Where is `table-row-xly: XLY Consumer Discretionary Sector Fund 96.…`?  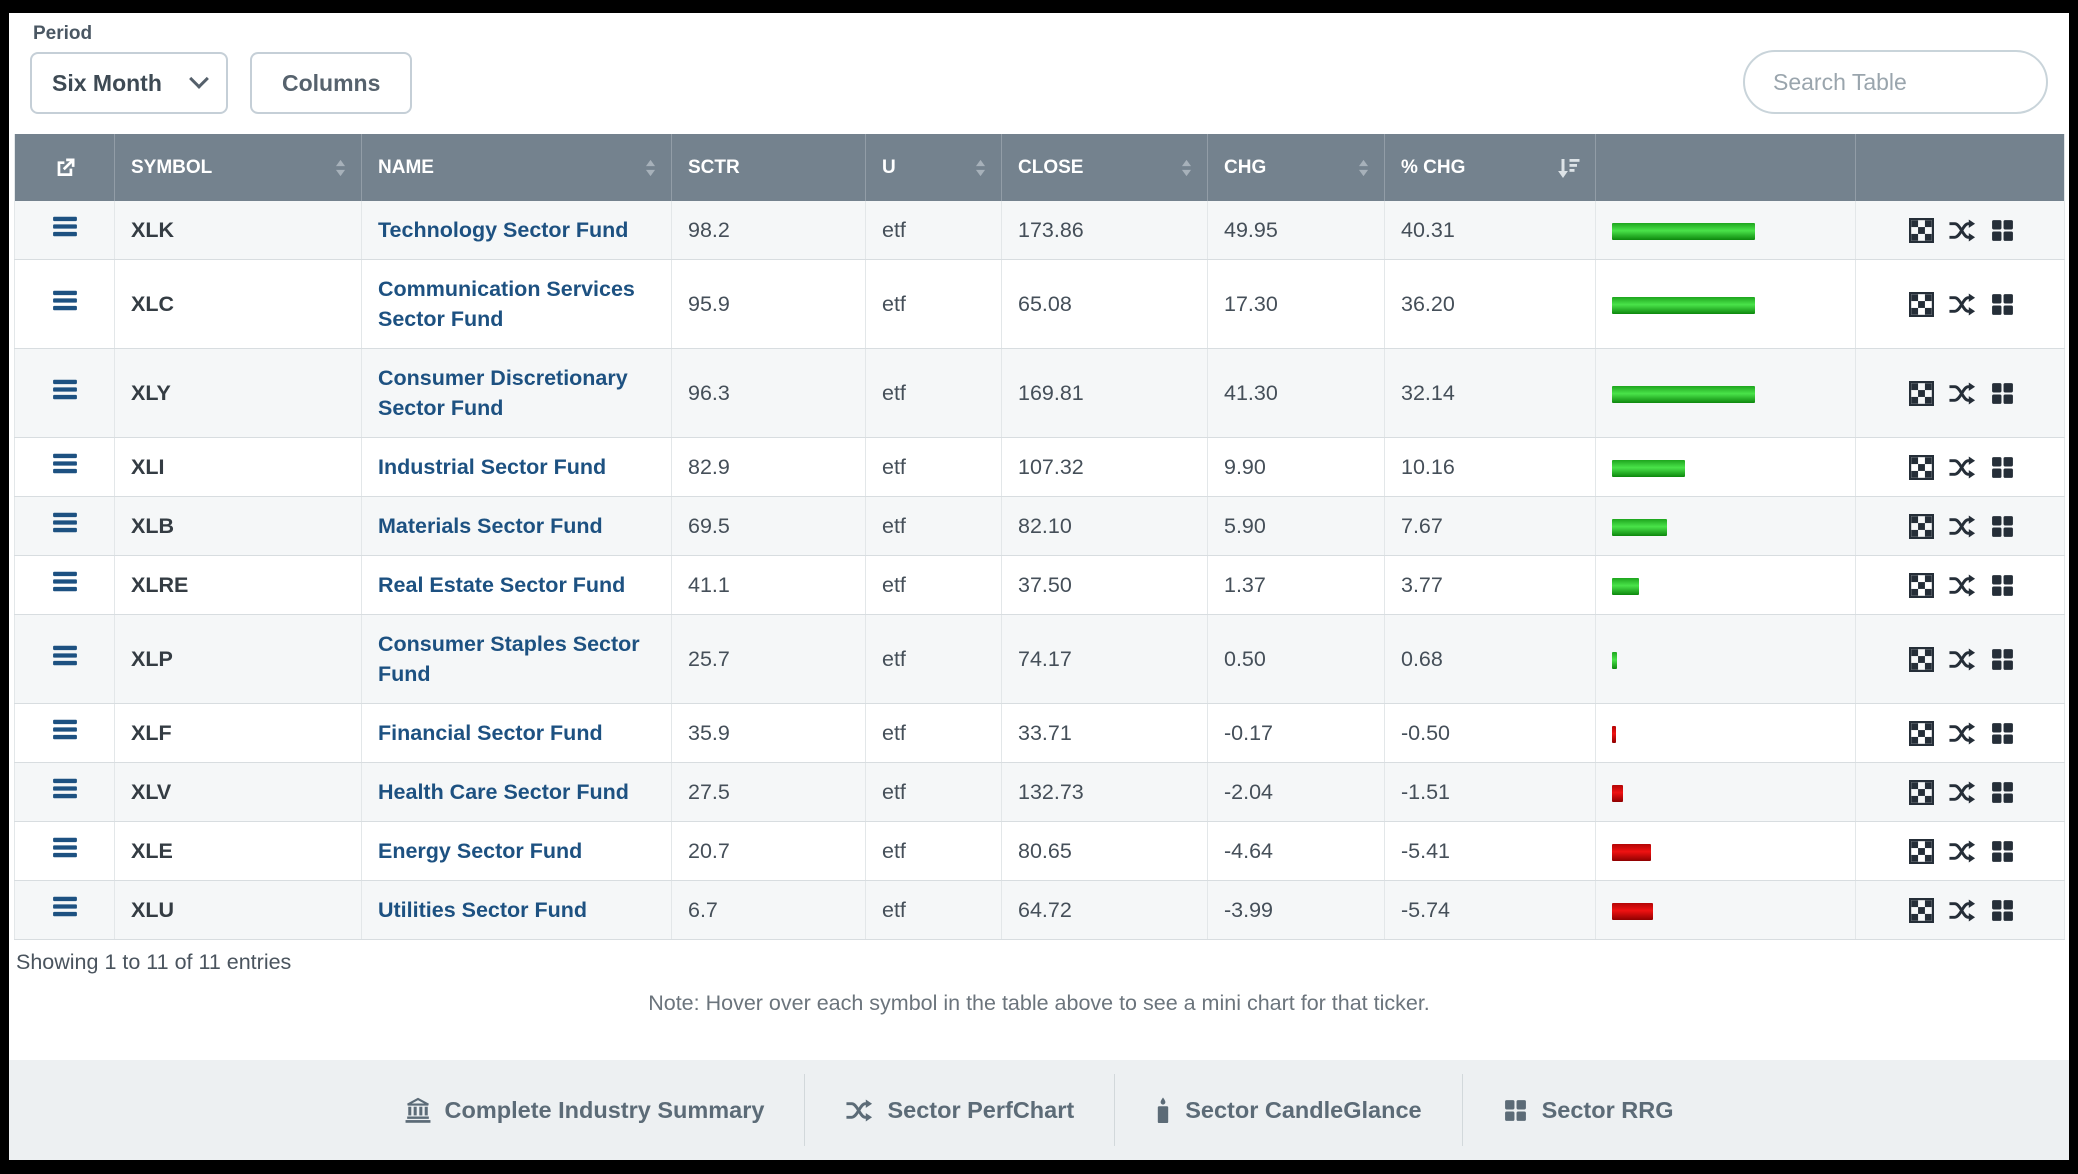 table-row-xly: XLY Consumer Discretionary Sector Fund 96.… is located at coordinates (1039, 393).